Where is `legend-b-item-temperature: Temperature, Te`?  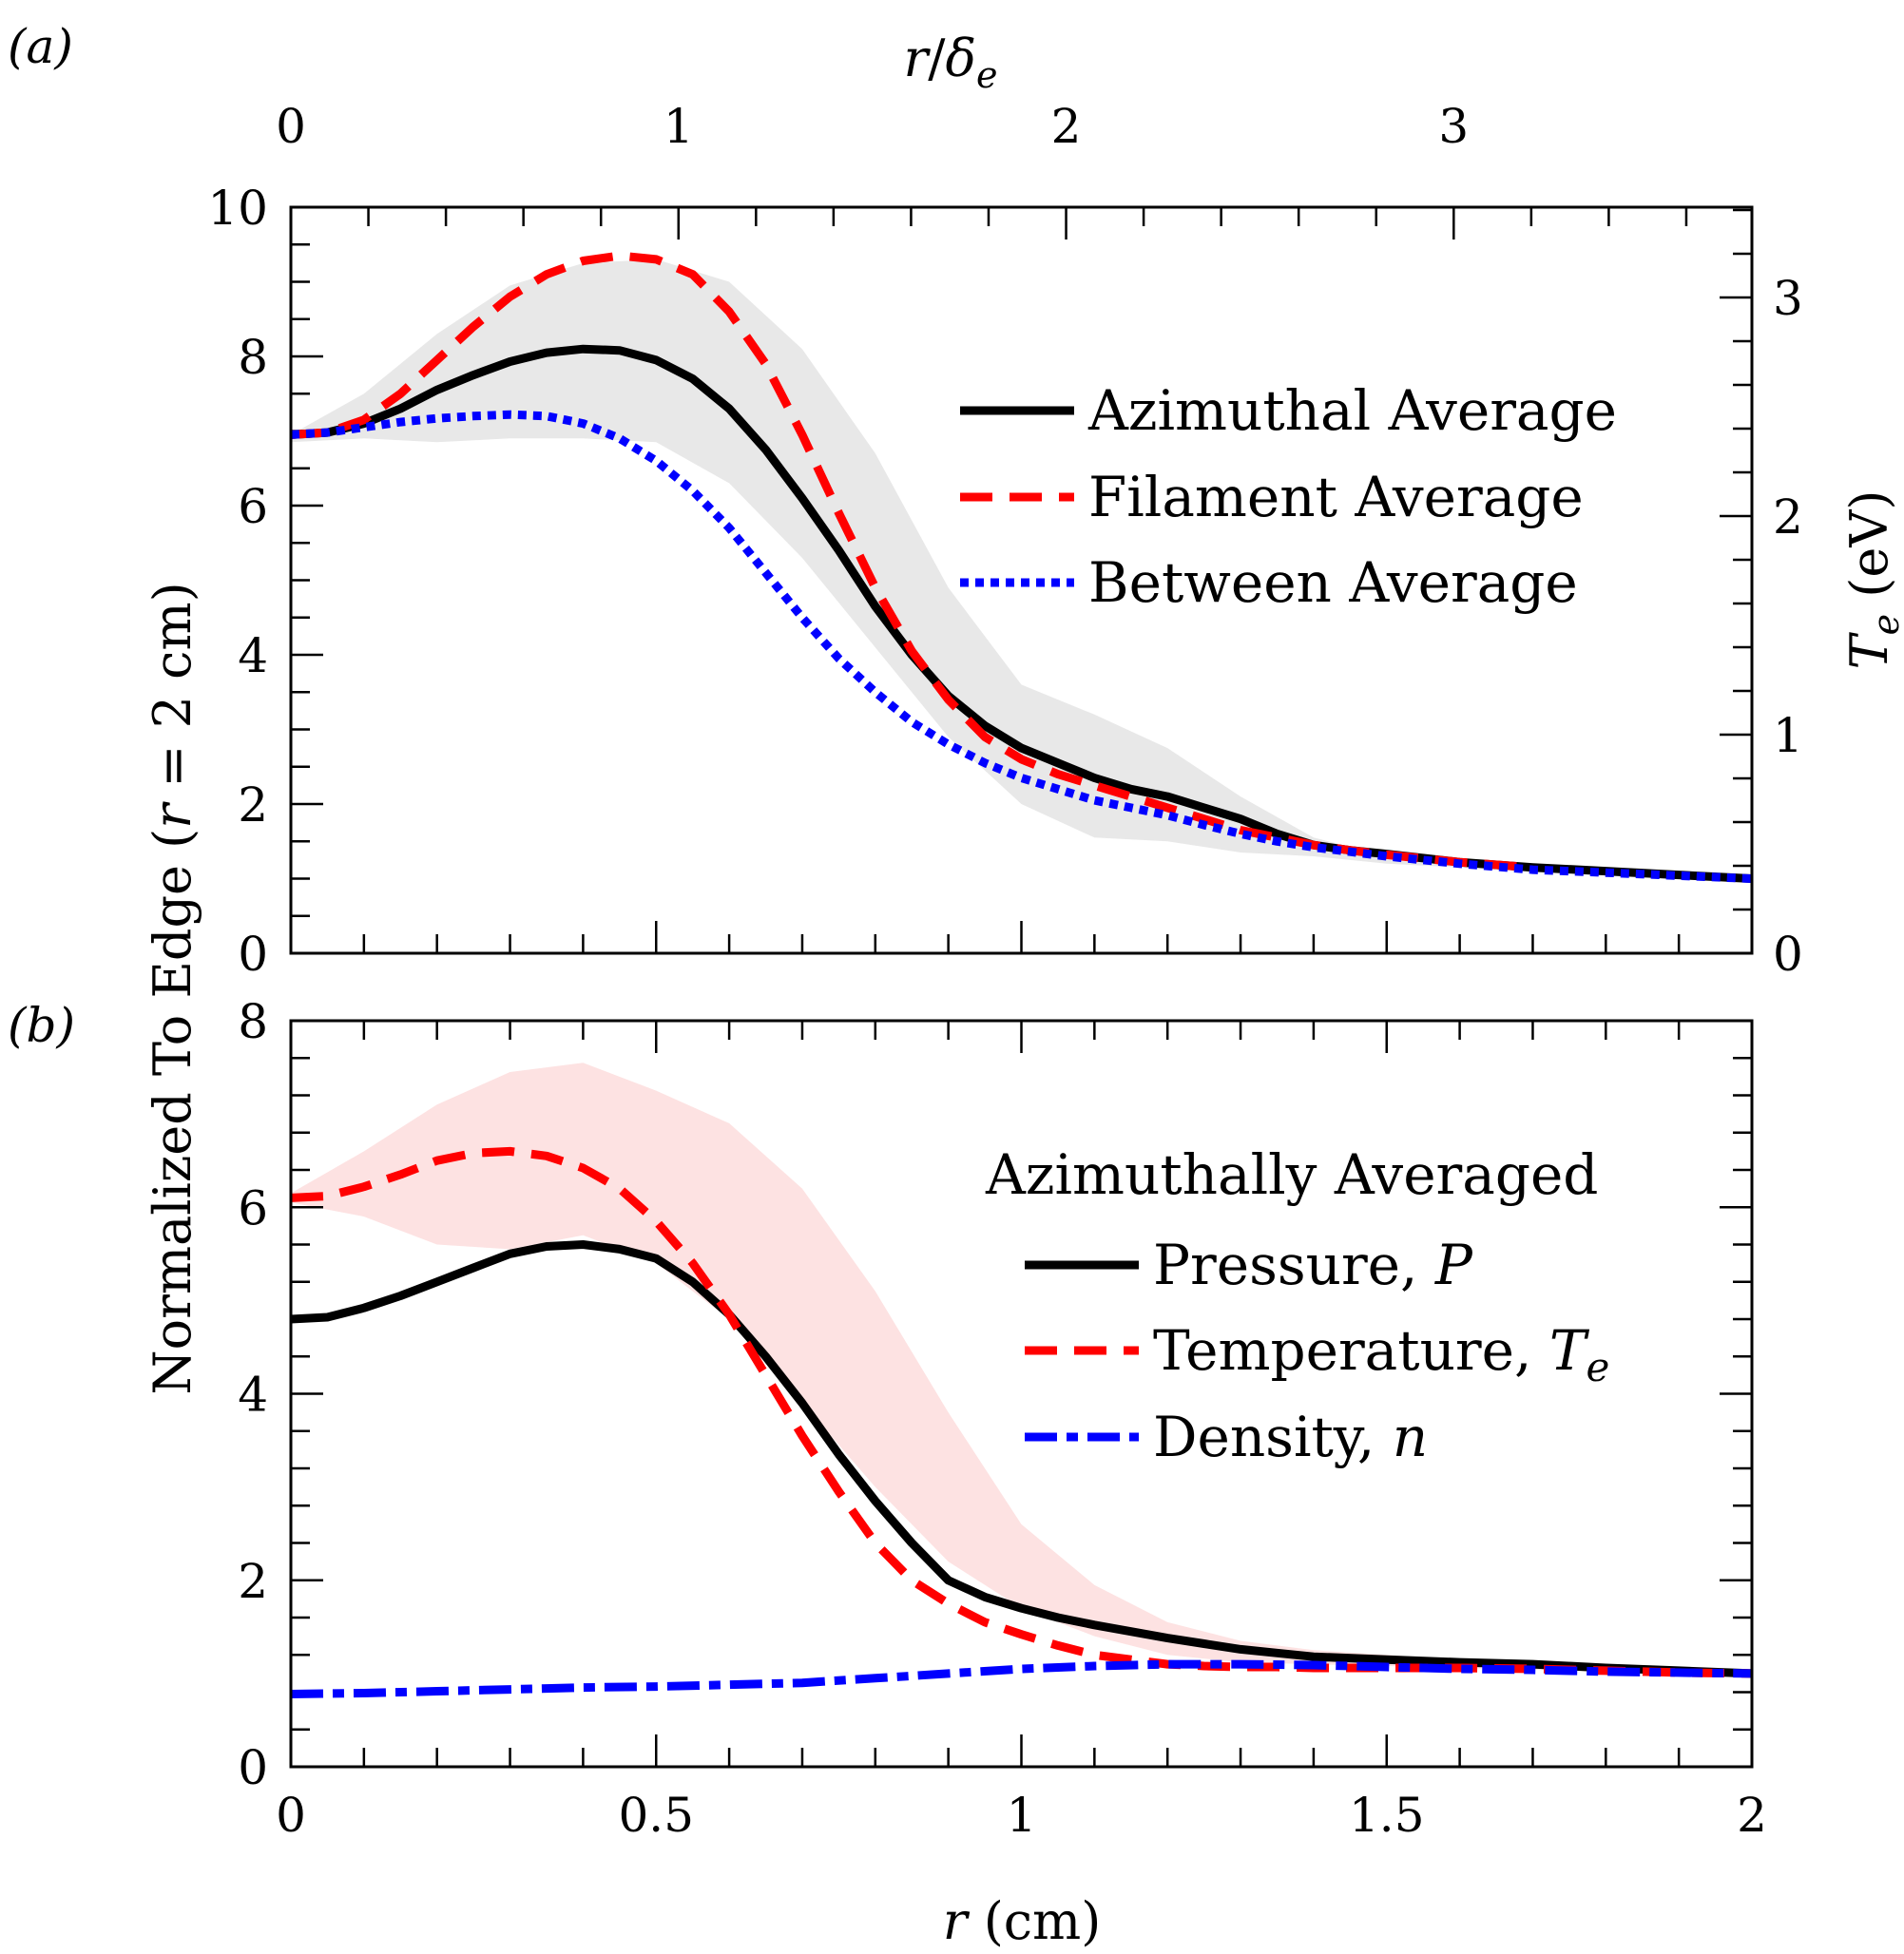 legend-b-item-temperature: Temperature, Te is located at coordinates (1381, 1354).